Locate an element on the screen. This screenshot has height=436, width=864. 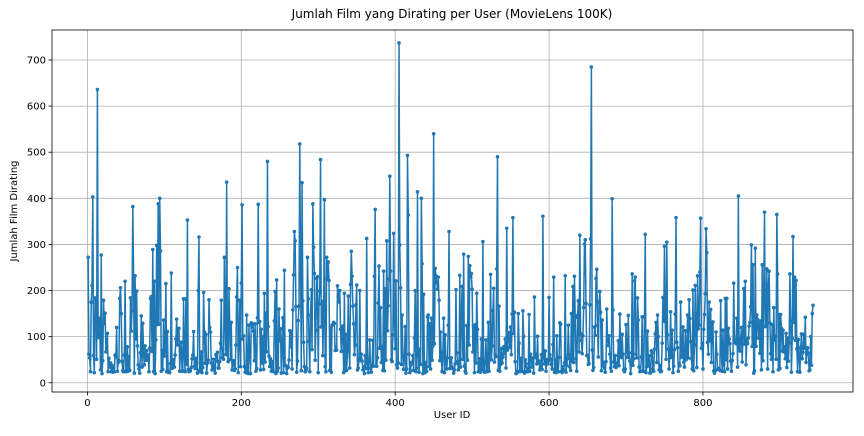
y-tick-label: 0 is located at coordinates (43, 383).